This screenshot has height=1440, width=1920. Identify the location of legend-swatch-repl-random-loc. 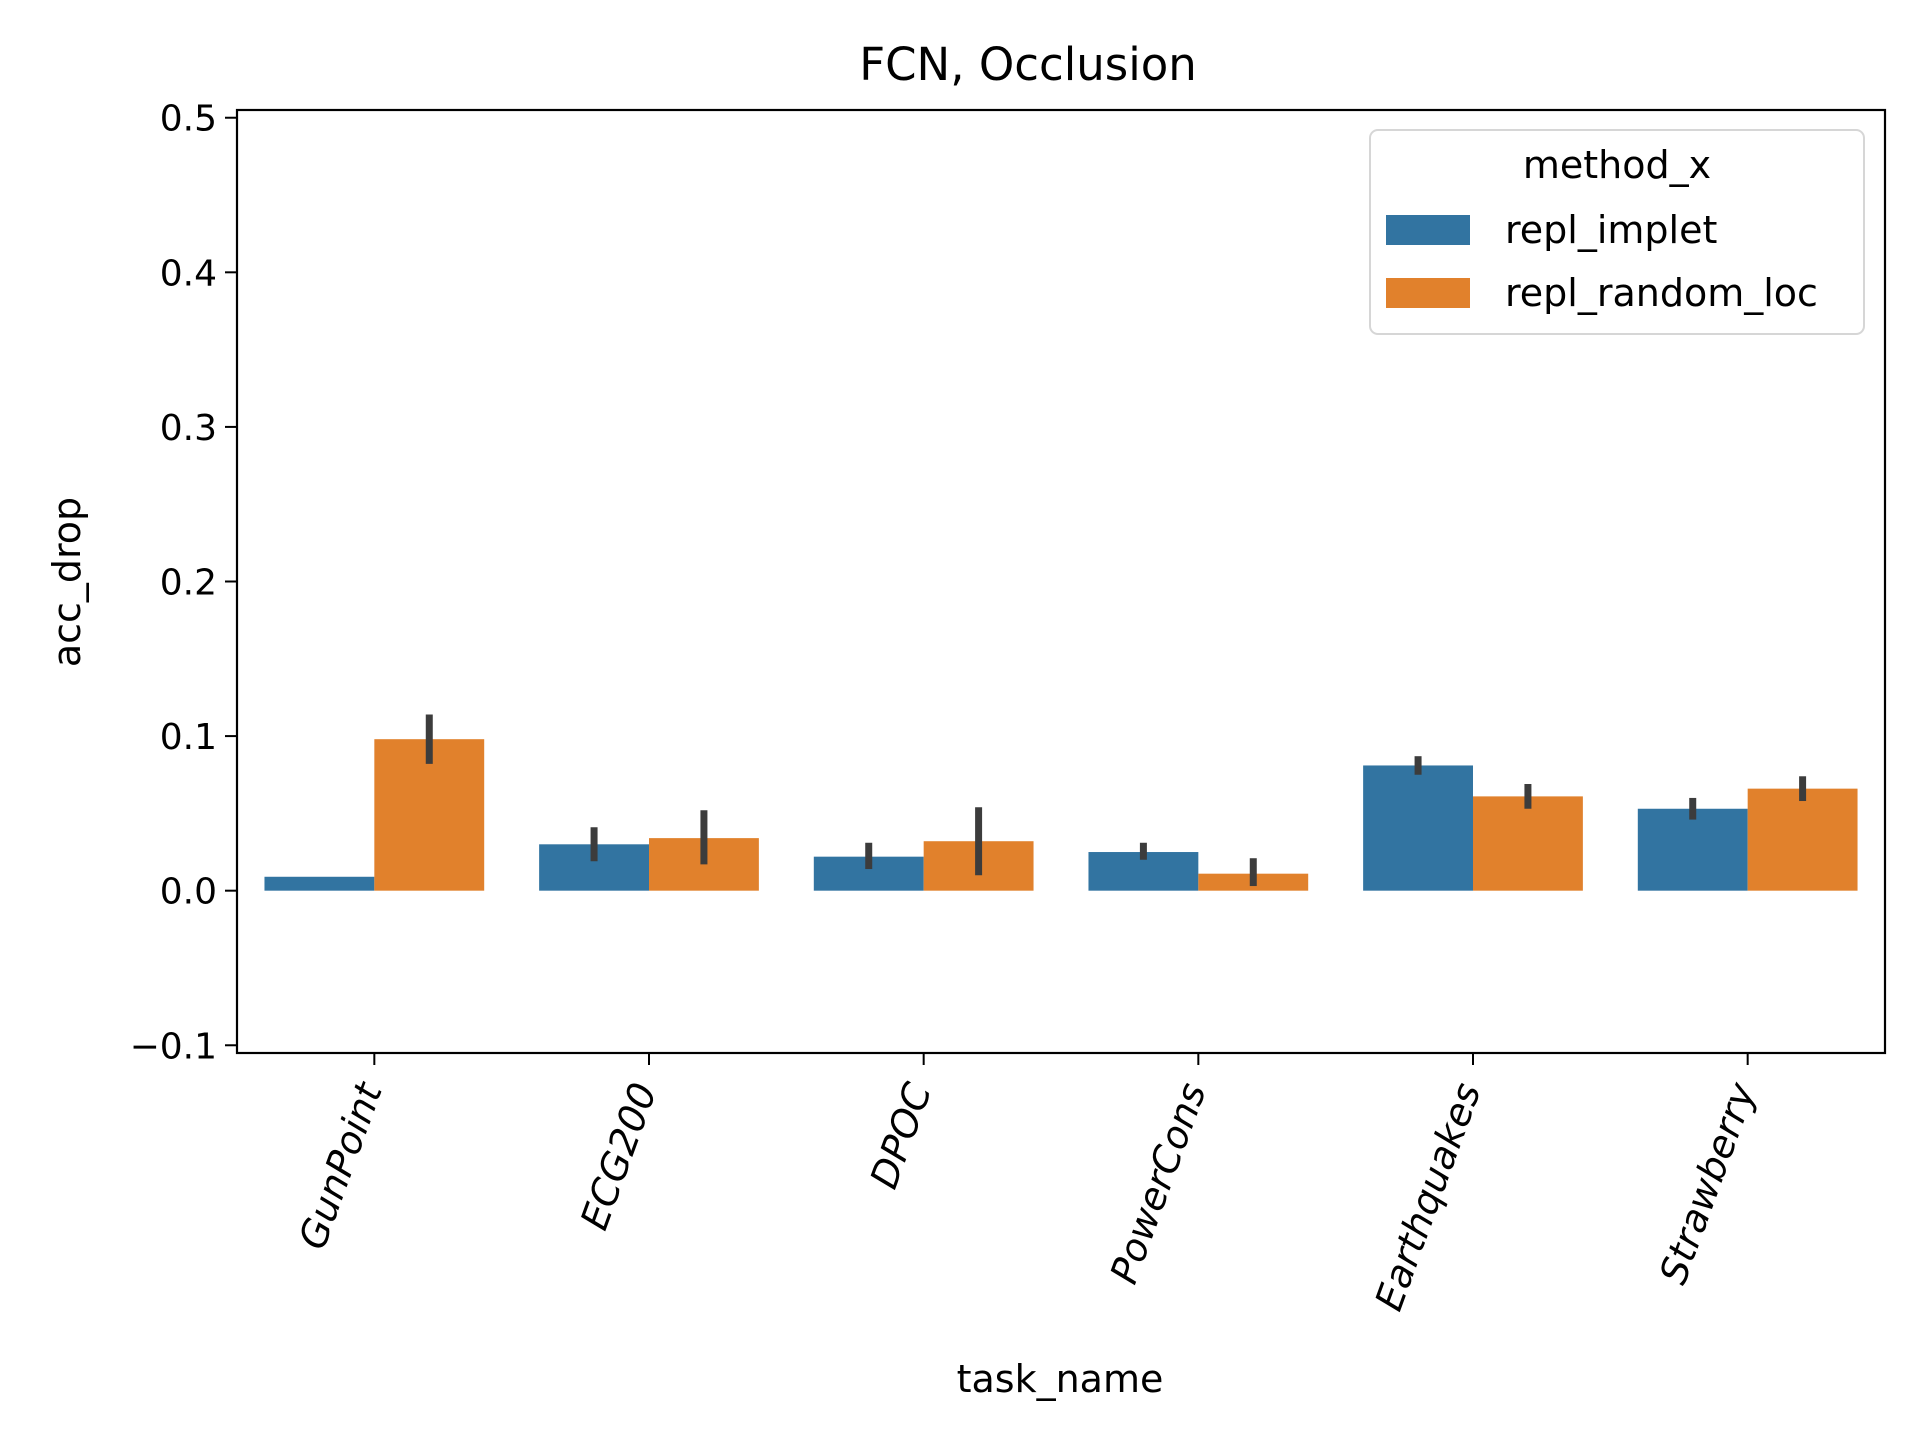
(1428, 293).